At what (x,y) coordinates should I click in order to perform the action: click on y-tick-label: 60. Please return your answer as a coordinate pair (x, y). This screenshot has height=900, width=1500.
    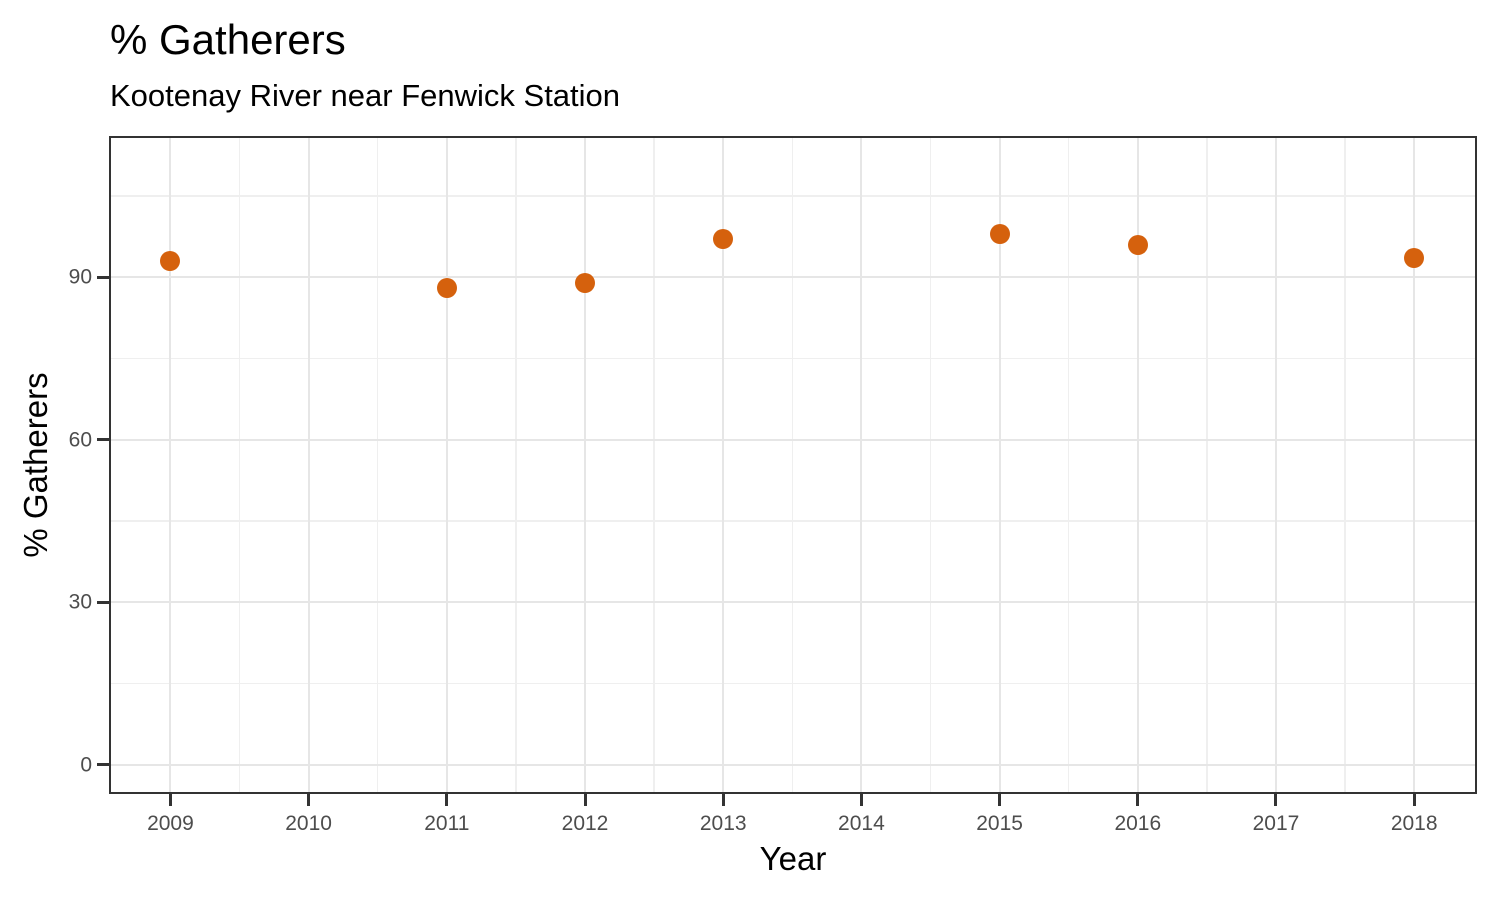
    Looking at the image, I should click on (80, 440).